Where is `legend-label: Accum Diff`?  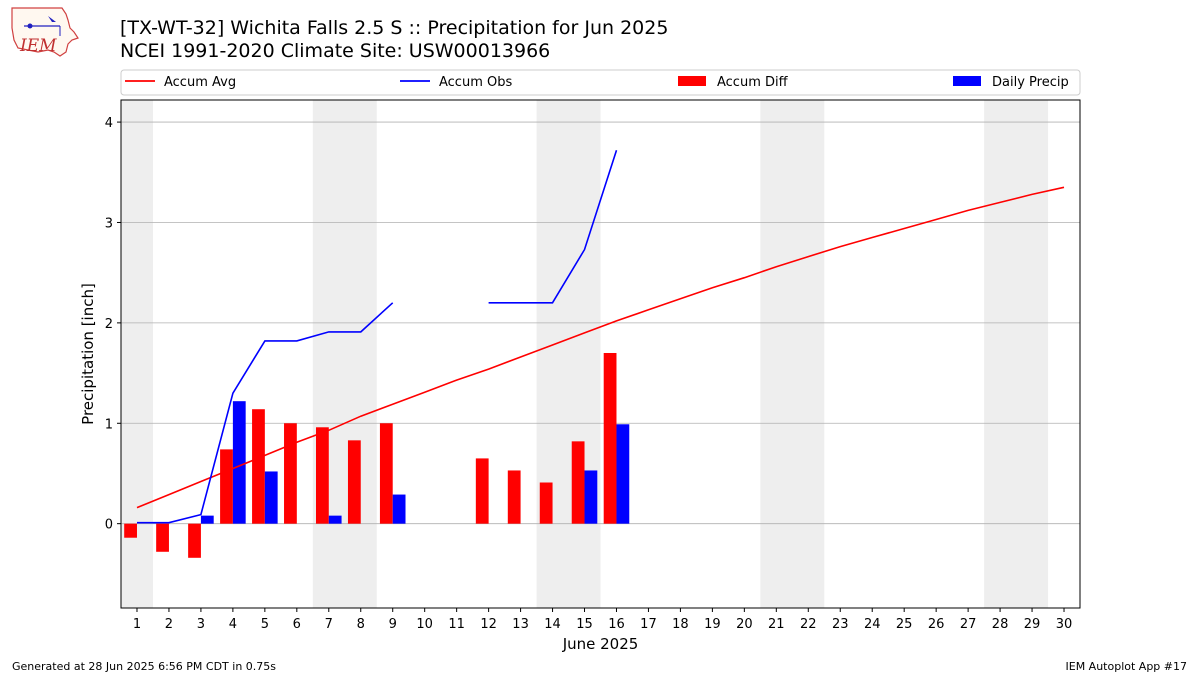 legend-label: Accum Diff is located at coordinates (753, 82).